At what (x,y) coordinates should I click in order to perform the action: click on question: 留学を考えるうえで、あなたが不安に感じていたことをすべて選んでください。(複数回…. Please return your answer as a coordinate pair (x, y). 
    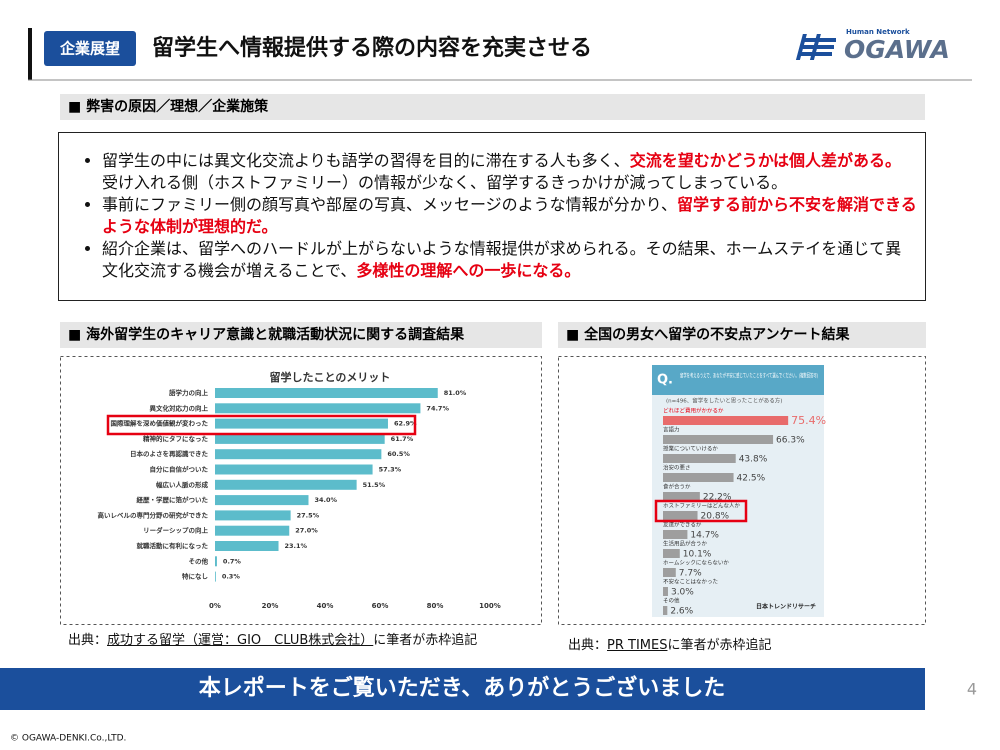
    Looking at the image, I should click on (749, 376).